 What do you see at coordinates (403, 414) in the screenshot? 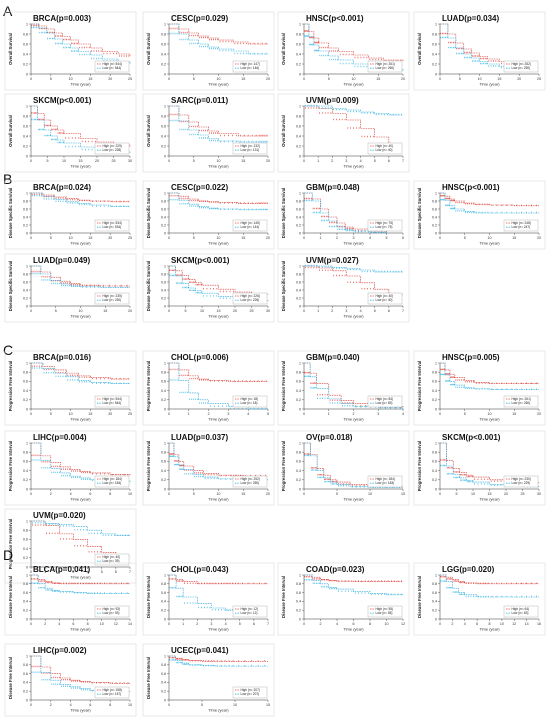
I see `x-tick-label: 4` at bounding box center [403, 414].